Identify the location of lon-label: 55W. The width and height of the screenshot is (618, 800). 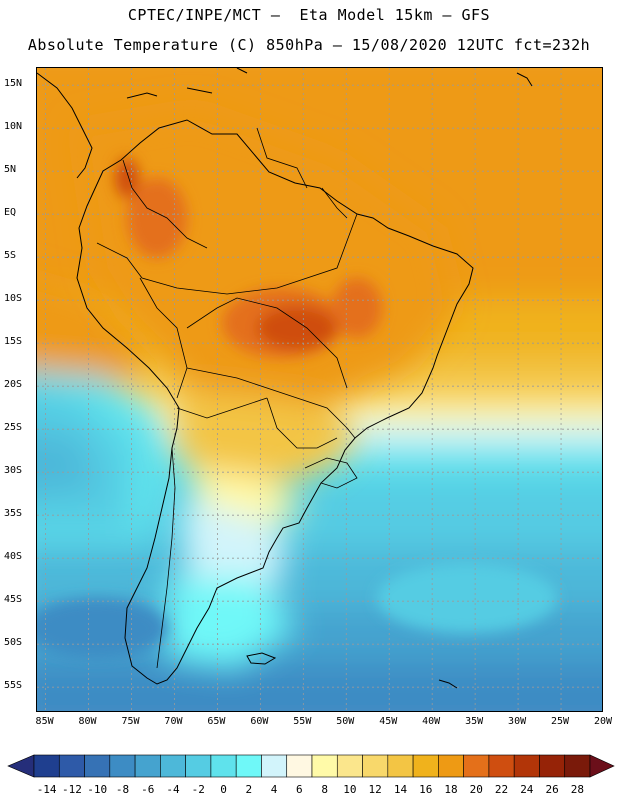
(302, 721).